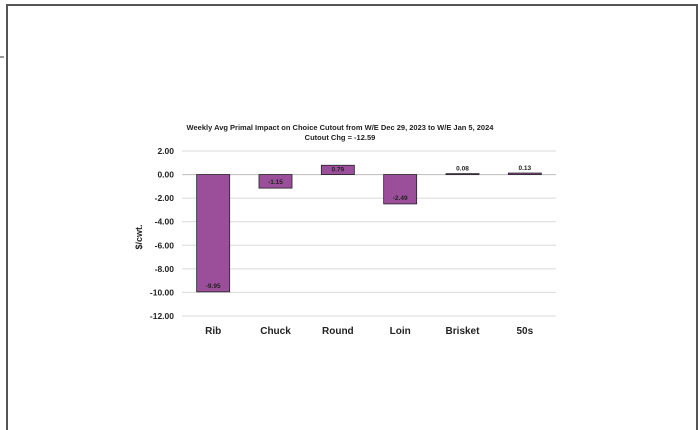 The height and width of the screenshot is (430, 698). I want to click on category-label: Brisket, so click(463, 331).